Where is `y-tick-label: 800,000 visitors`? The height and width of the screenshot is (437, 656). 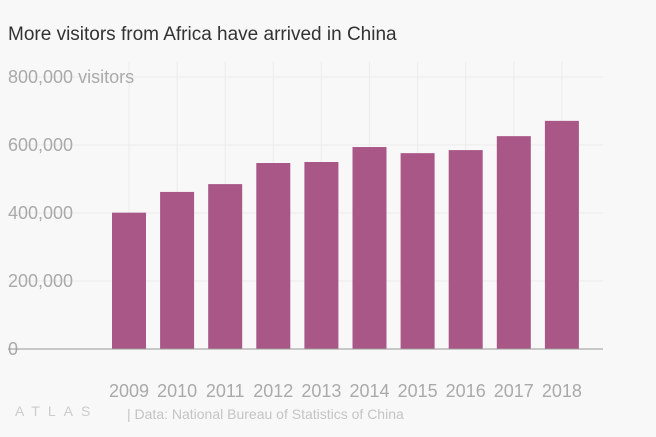 y-tick-label: 800,000 visitors is located at coordinates (71, 77).